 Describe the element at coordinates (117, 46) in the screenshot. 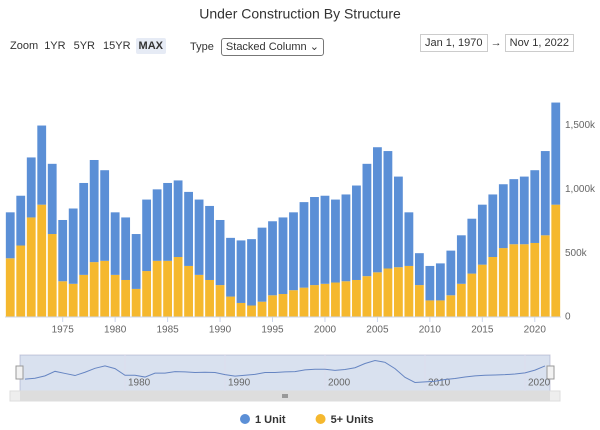

I see `zoom-button: 15YR` at that location.